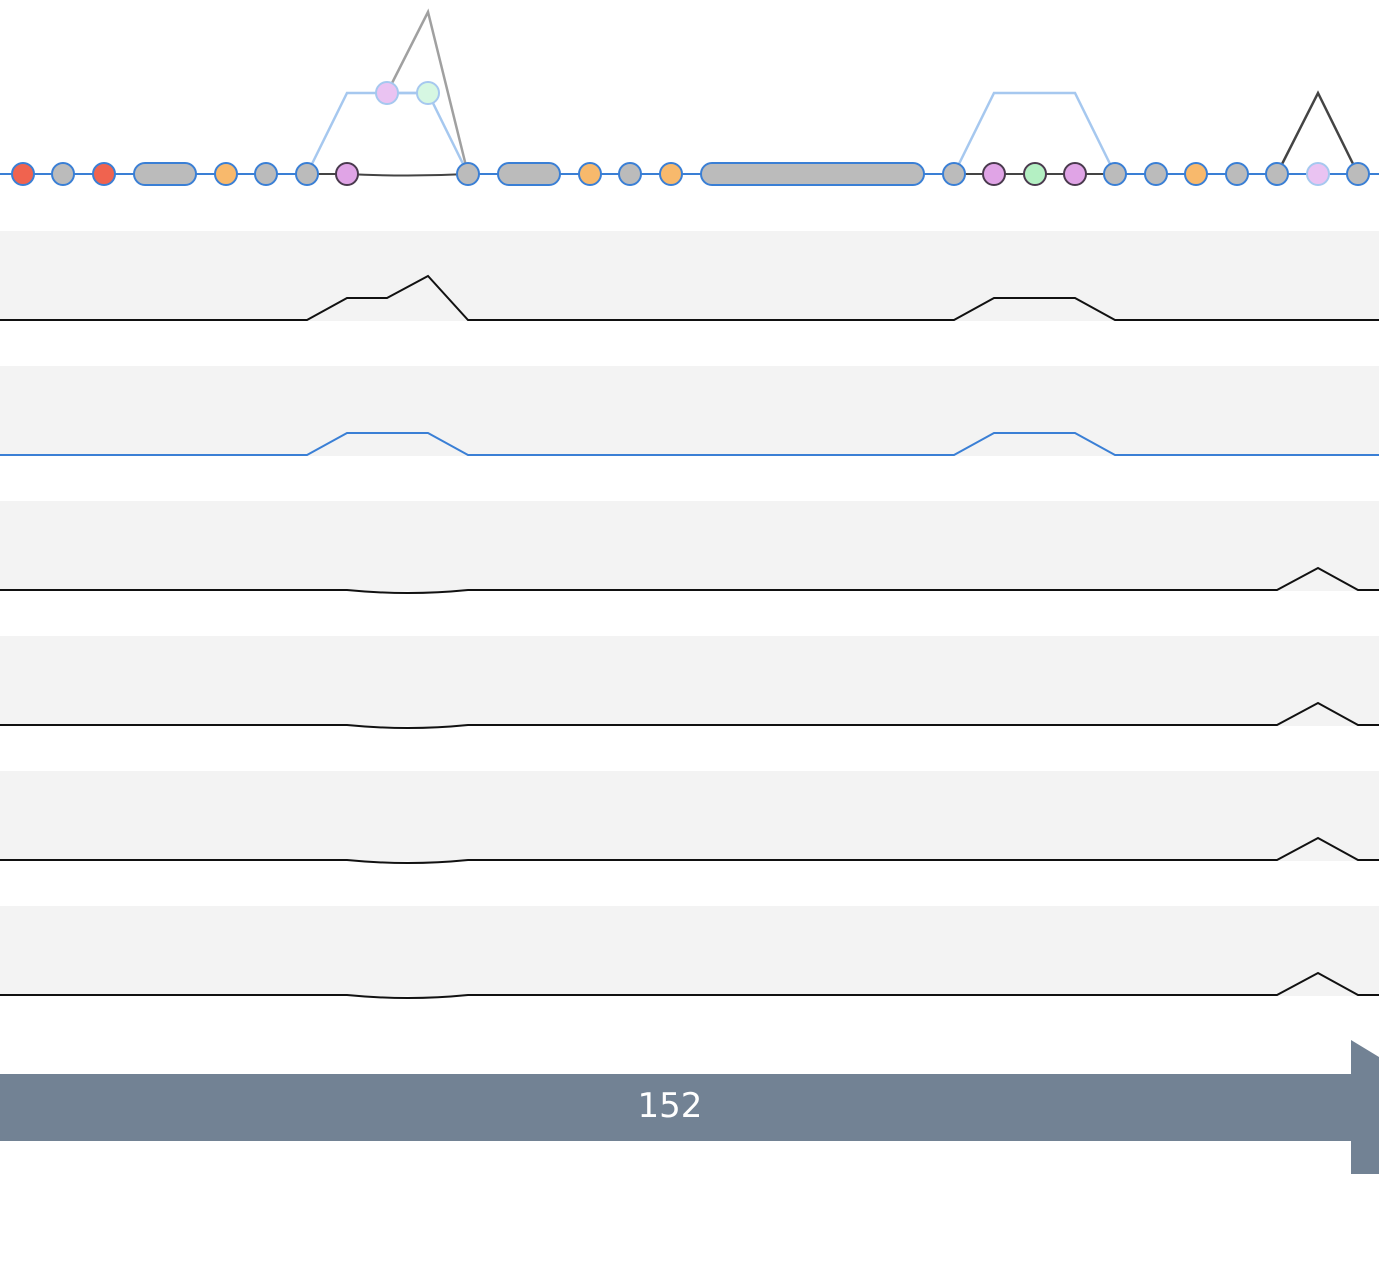 The image size is (1379, 1261). I want to click on gray-path, so click(427, 91).